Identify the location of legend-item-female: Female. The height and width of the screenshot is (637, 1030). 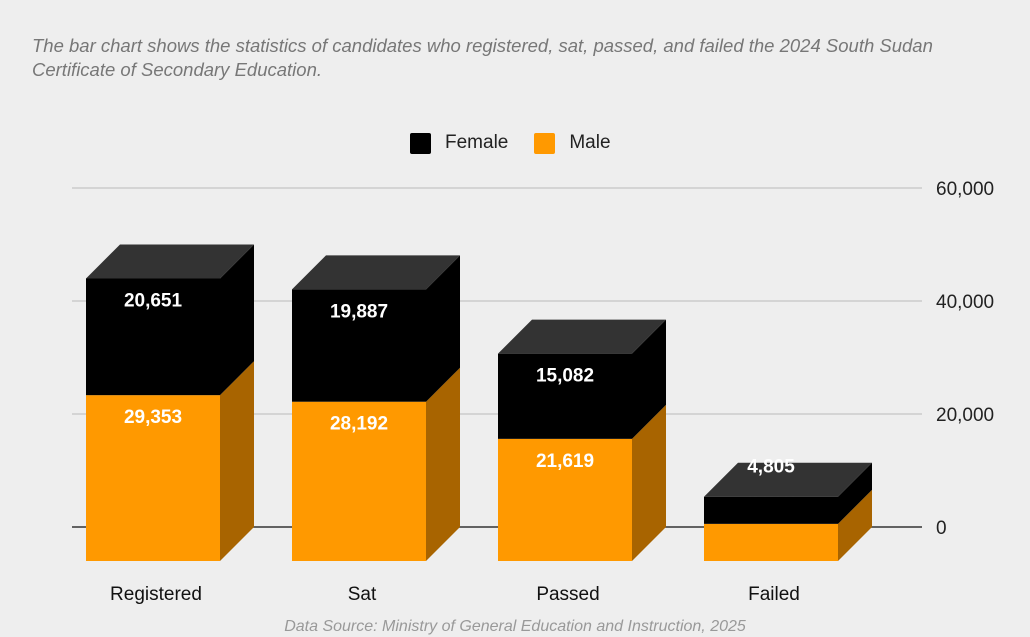
(459, 143).